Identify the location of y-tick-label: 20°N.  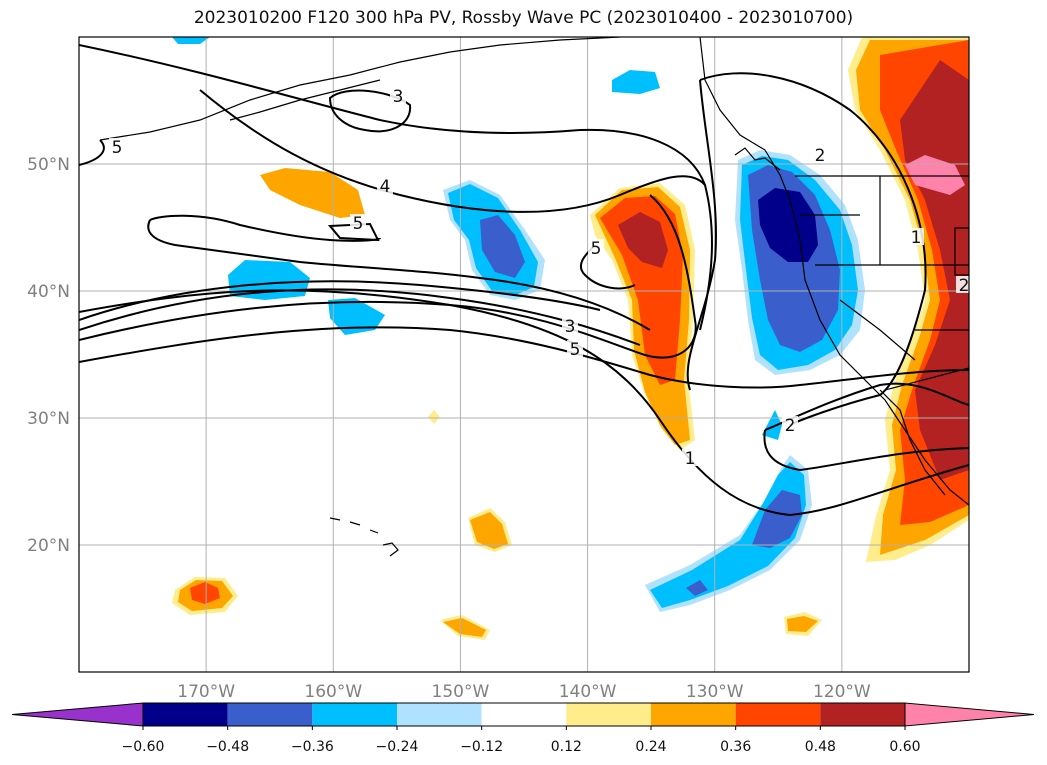
(48, 546).